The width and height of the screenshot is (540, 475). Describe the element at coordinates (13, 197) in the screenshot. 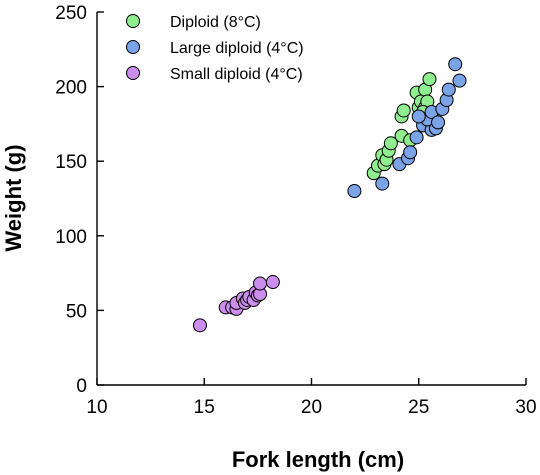

I see `y-axis-title: Weight (g)` at that location.